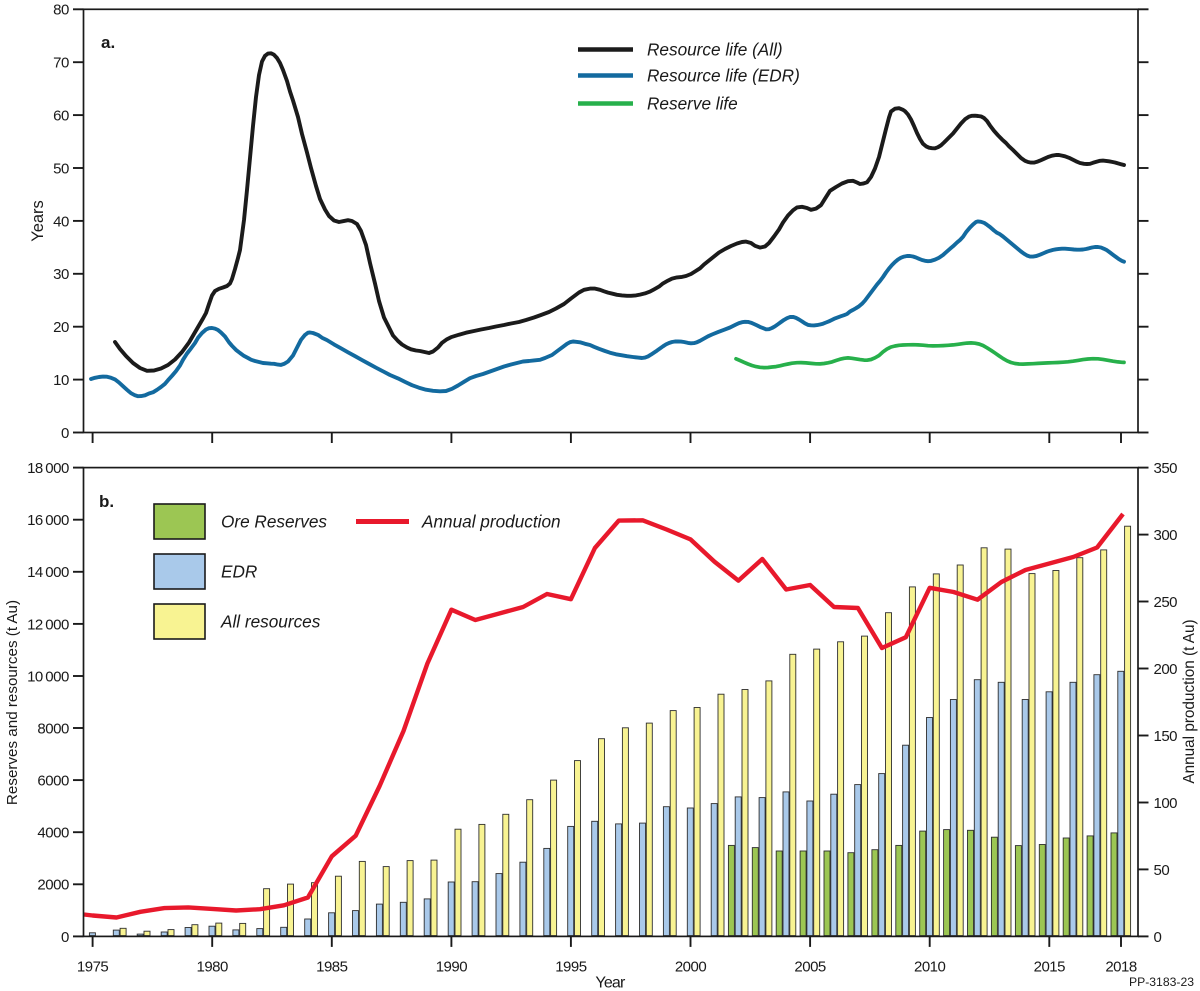 The image size is (1200, 991). What do you see at coordinates (48, 572) in the screenshot?
I see `svg-text: 14 000` at bounding box center [48, 572].